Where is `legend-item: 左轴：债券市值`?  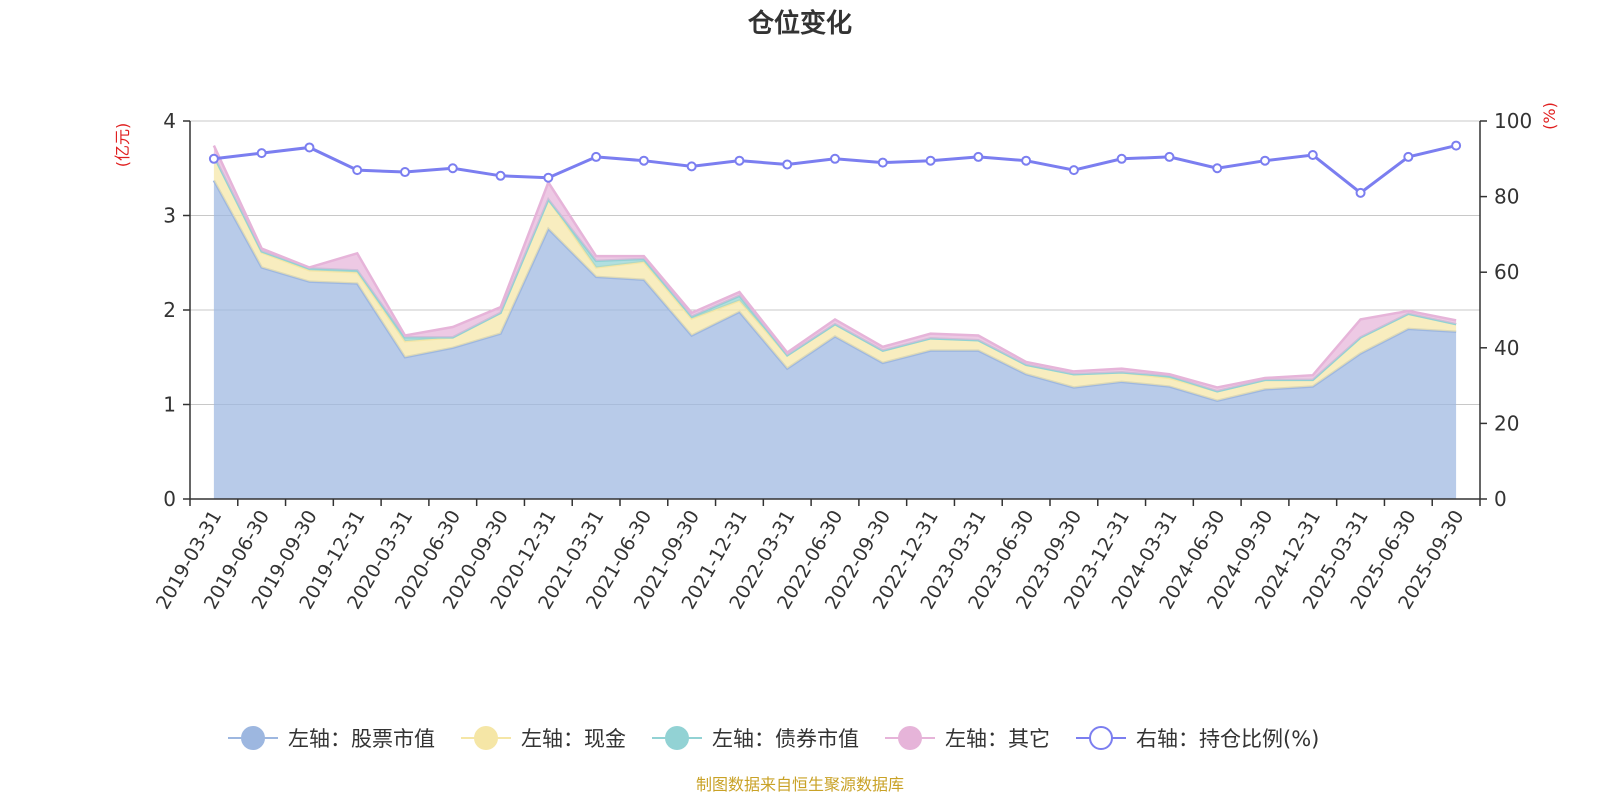 legend-item: 左轴：债券市值 is located at coordinates (755, 738).